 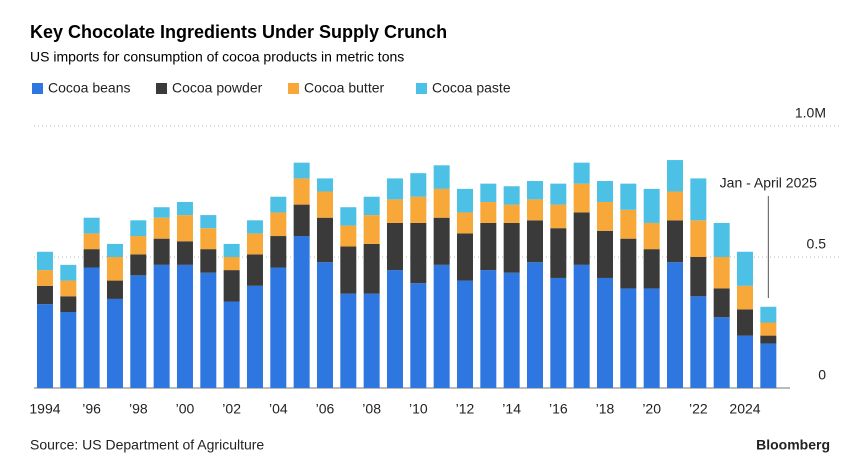 What do you see at coordinates (325, 409) in the screenshot?
I see `x-tick-label: ’06` at bounding box center [325, 409].